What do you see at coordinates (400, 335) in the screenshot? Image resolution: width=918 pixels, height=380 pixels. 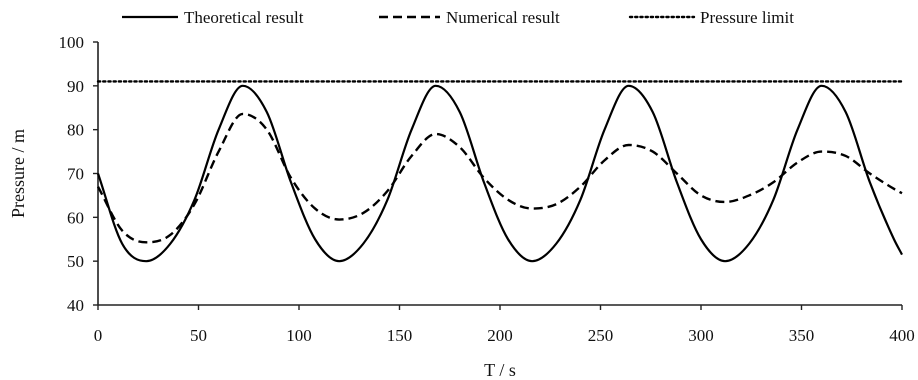 I see `x-tick-label: 150` at bounding box center [400, 335].